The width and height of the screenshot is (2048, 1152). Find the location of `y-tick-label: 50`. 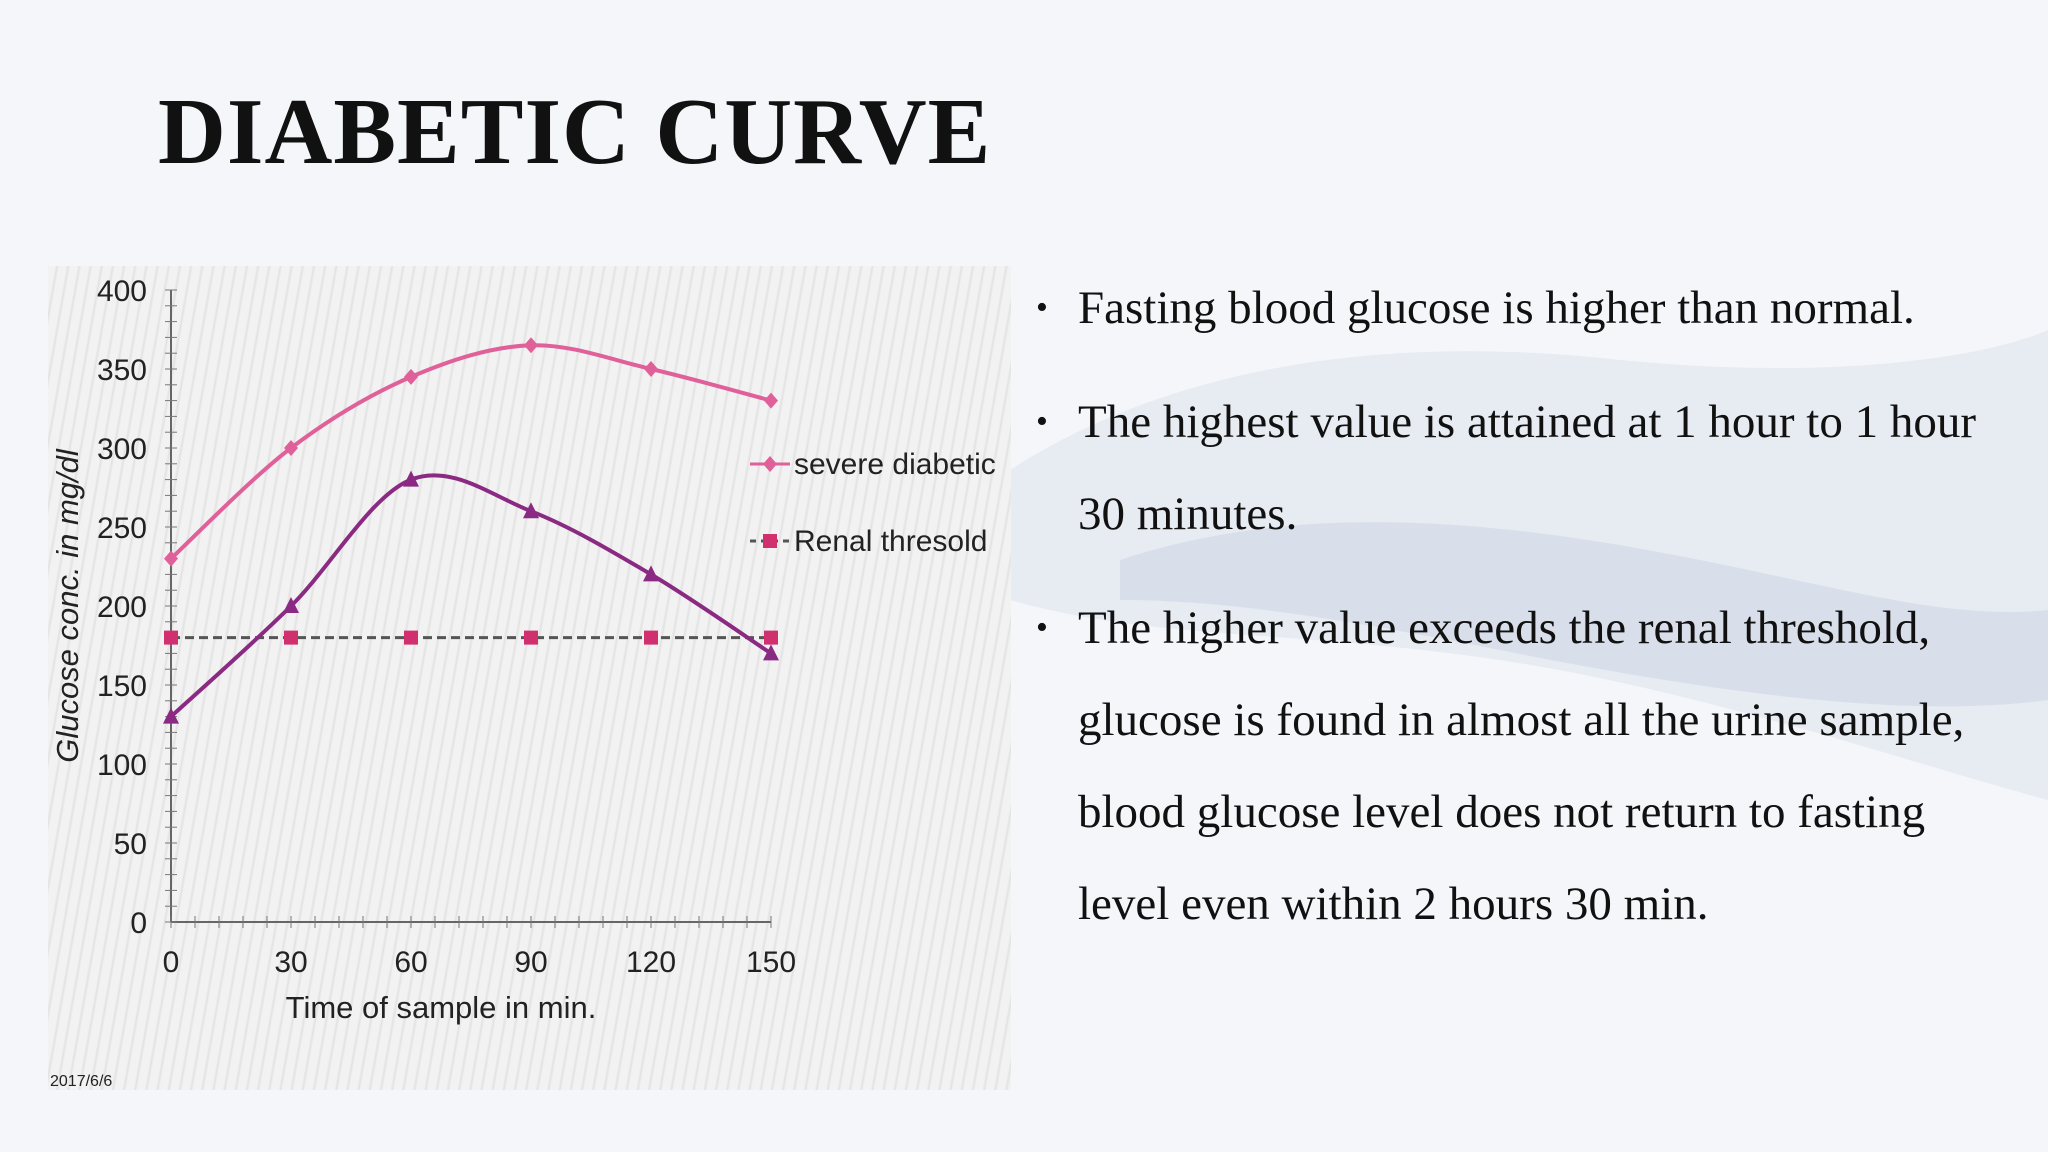

y-tick-label: 50 is located at coordinates (130, 844).